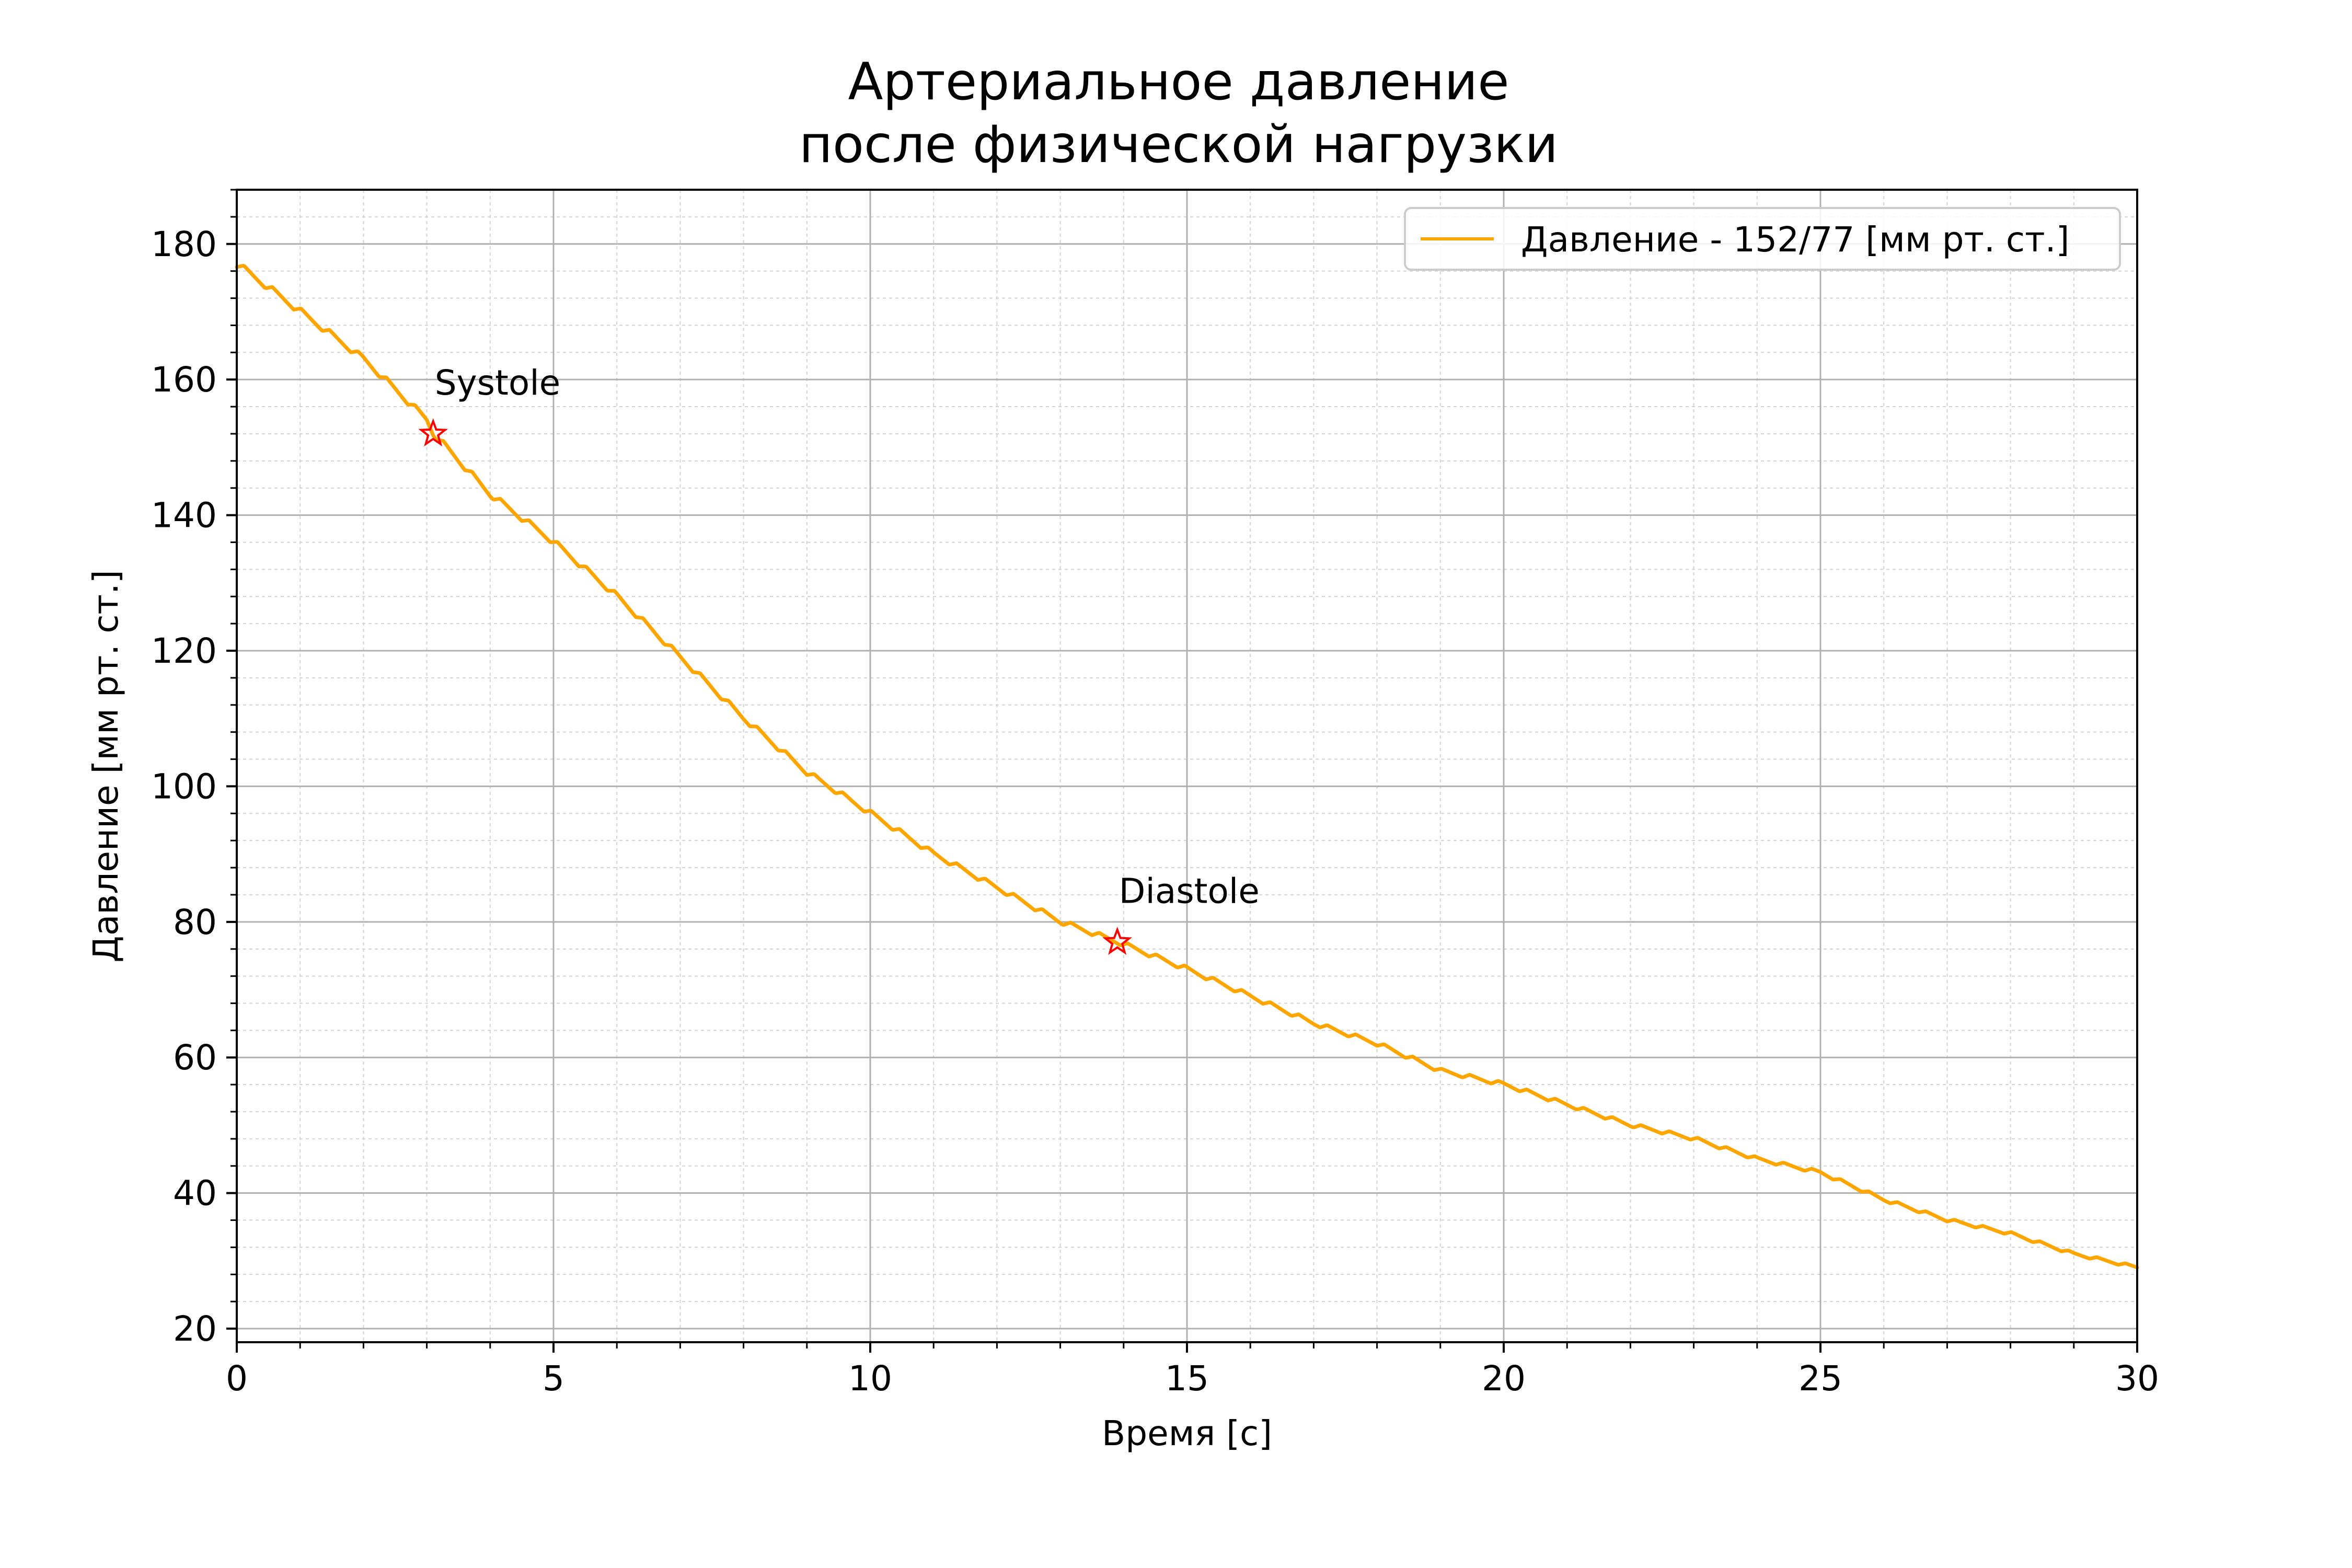 Image resolution: width=2352 pixels, height=1568 pixels. I want to click on y-tick-label: 60, so click(195, 1057).